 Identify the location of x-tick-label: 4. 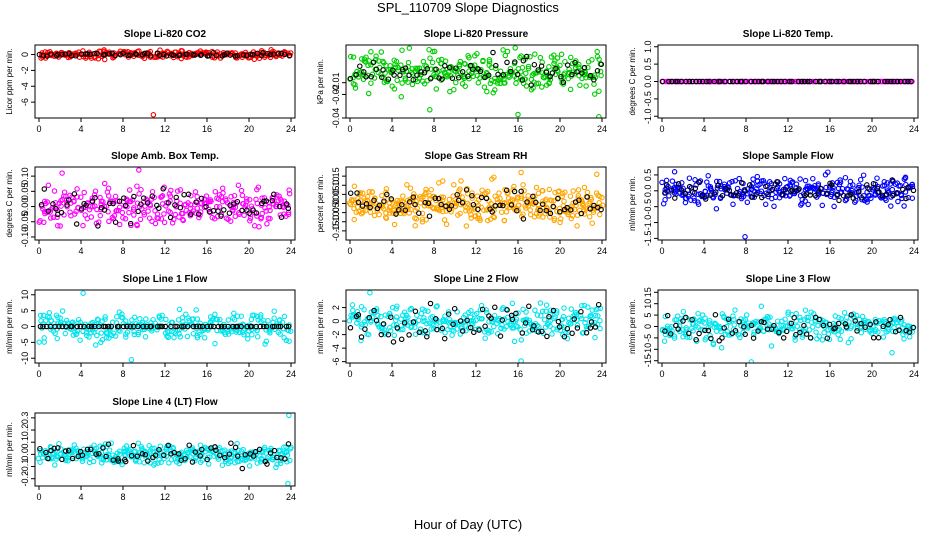
(80, 251).